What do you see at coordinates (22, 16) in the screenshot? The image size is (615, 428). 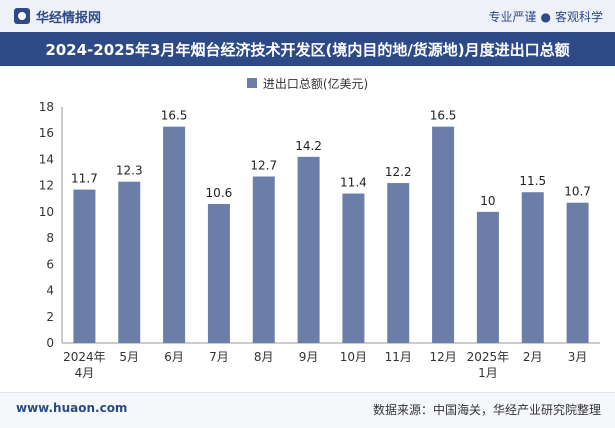 I see `brand-logo-icon` at bounding box center [22, 16].